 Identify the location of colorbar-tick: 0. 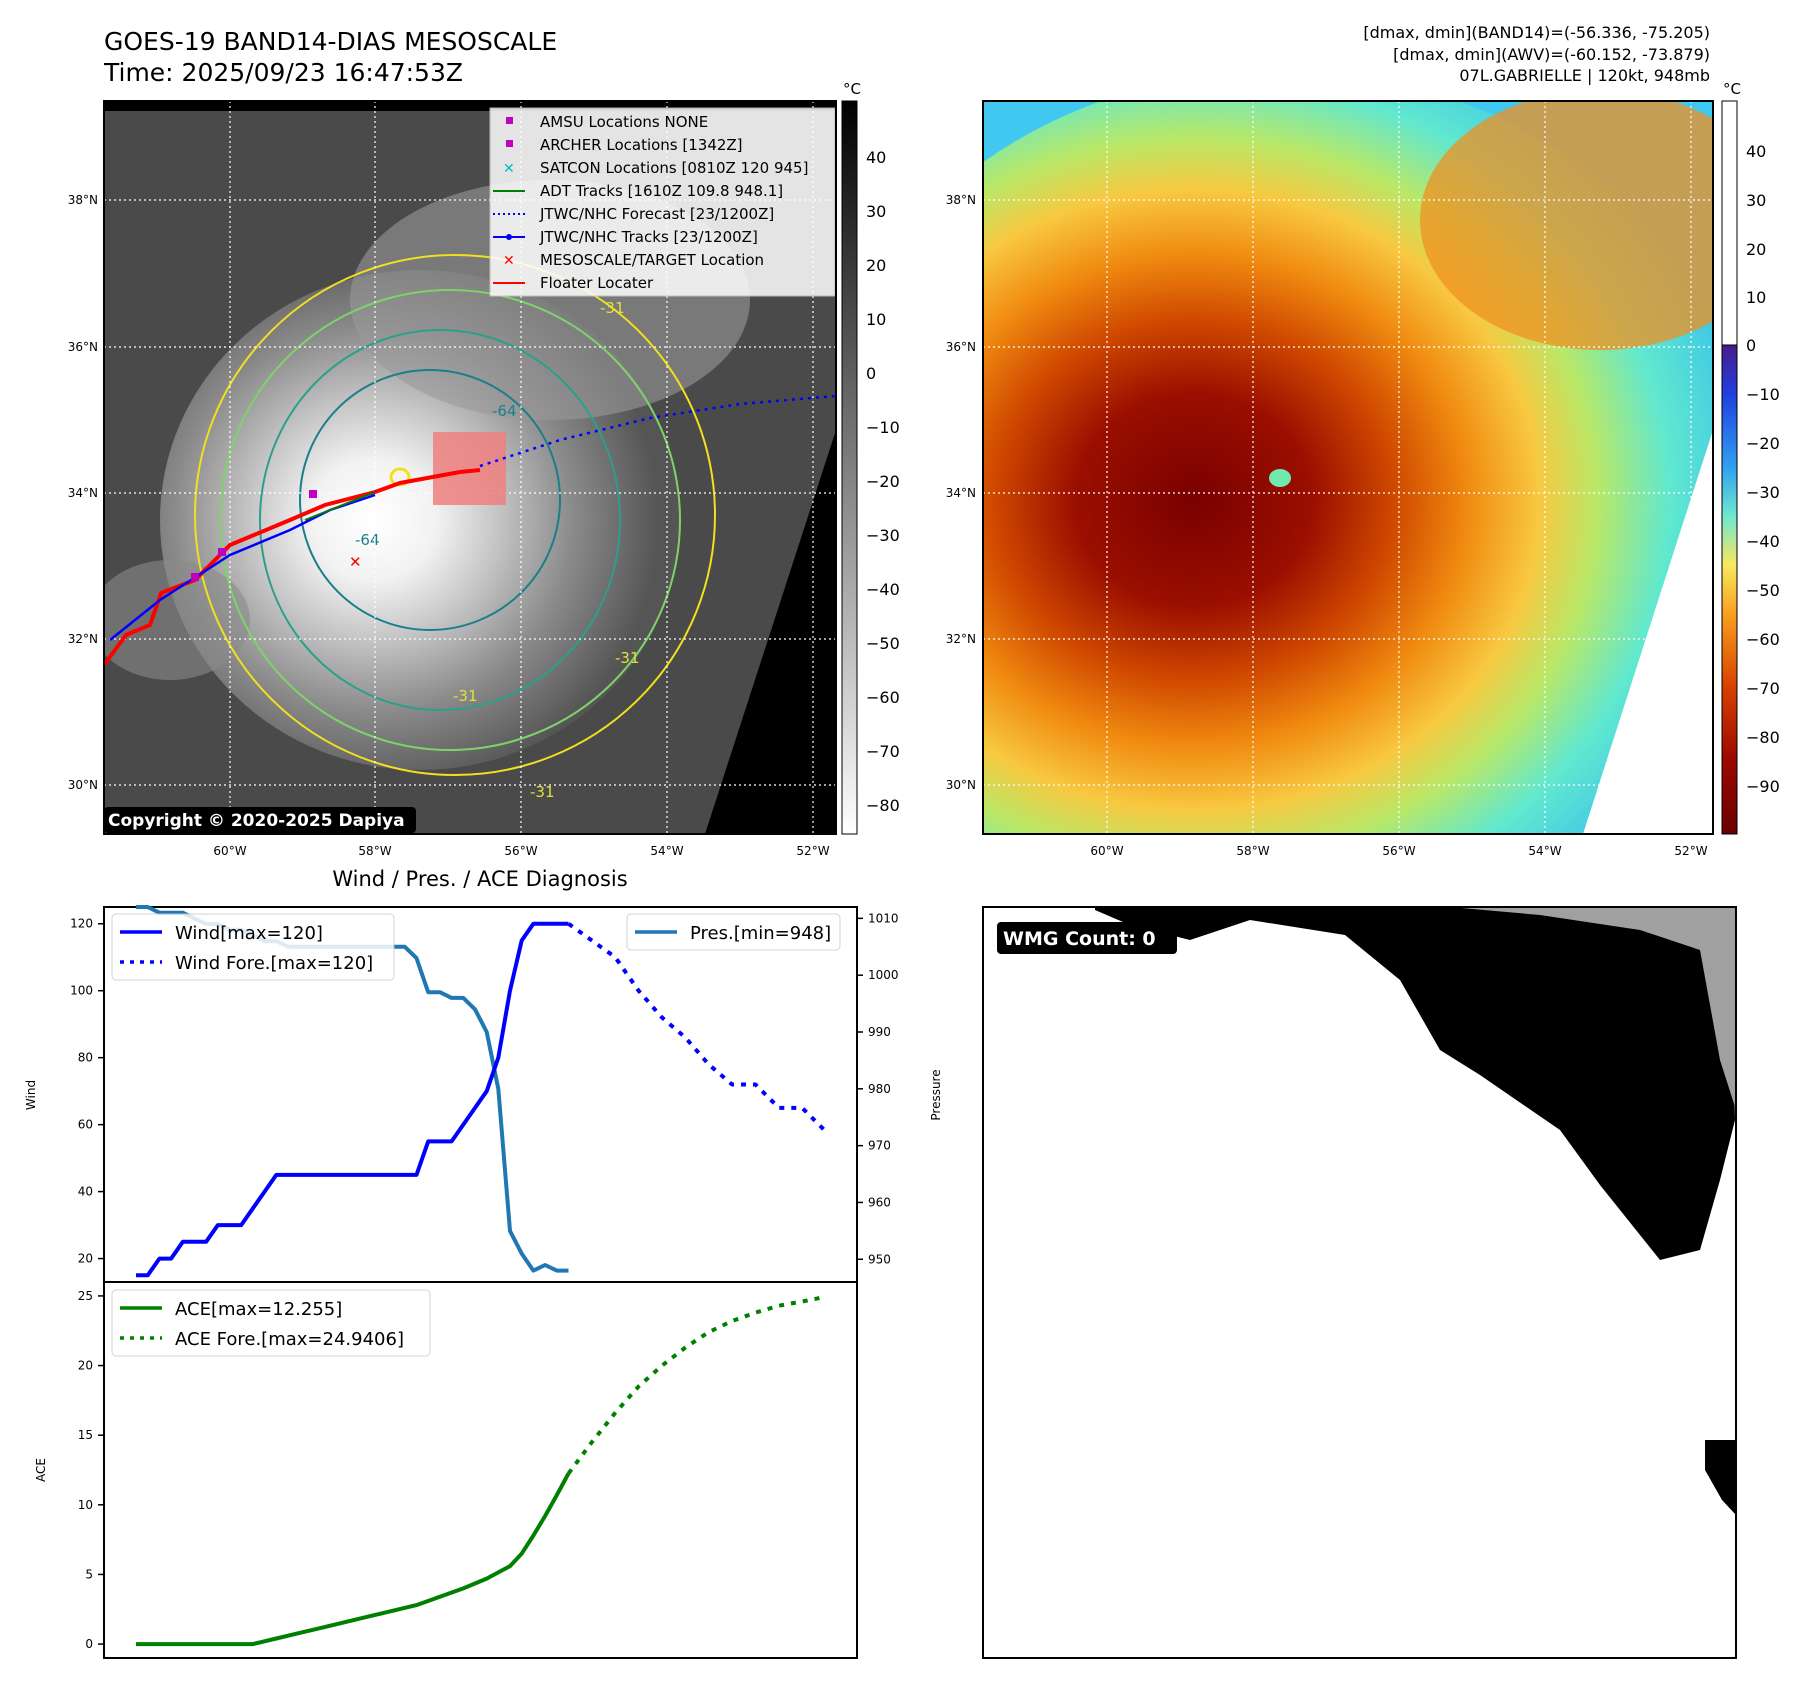
(871, 373).